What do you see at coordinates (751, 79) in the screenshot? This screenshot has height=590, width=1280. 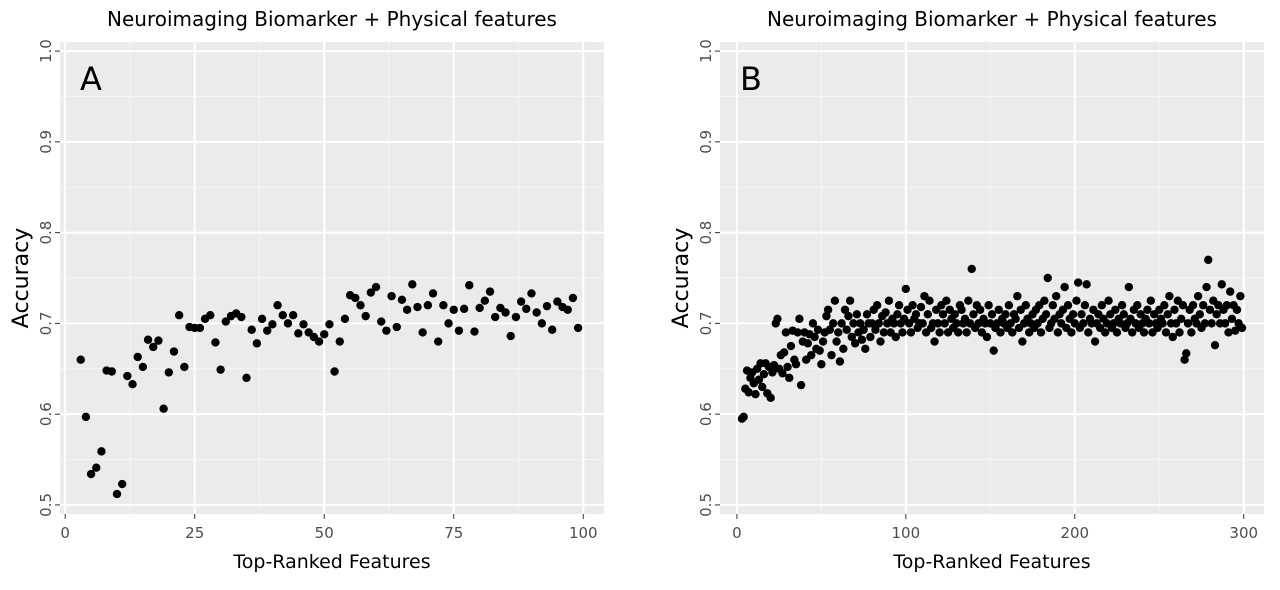 I see `panel-label: B` at bounding box center [751, 79].